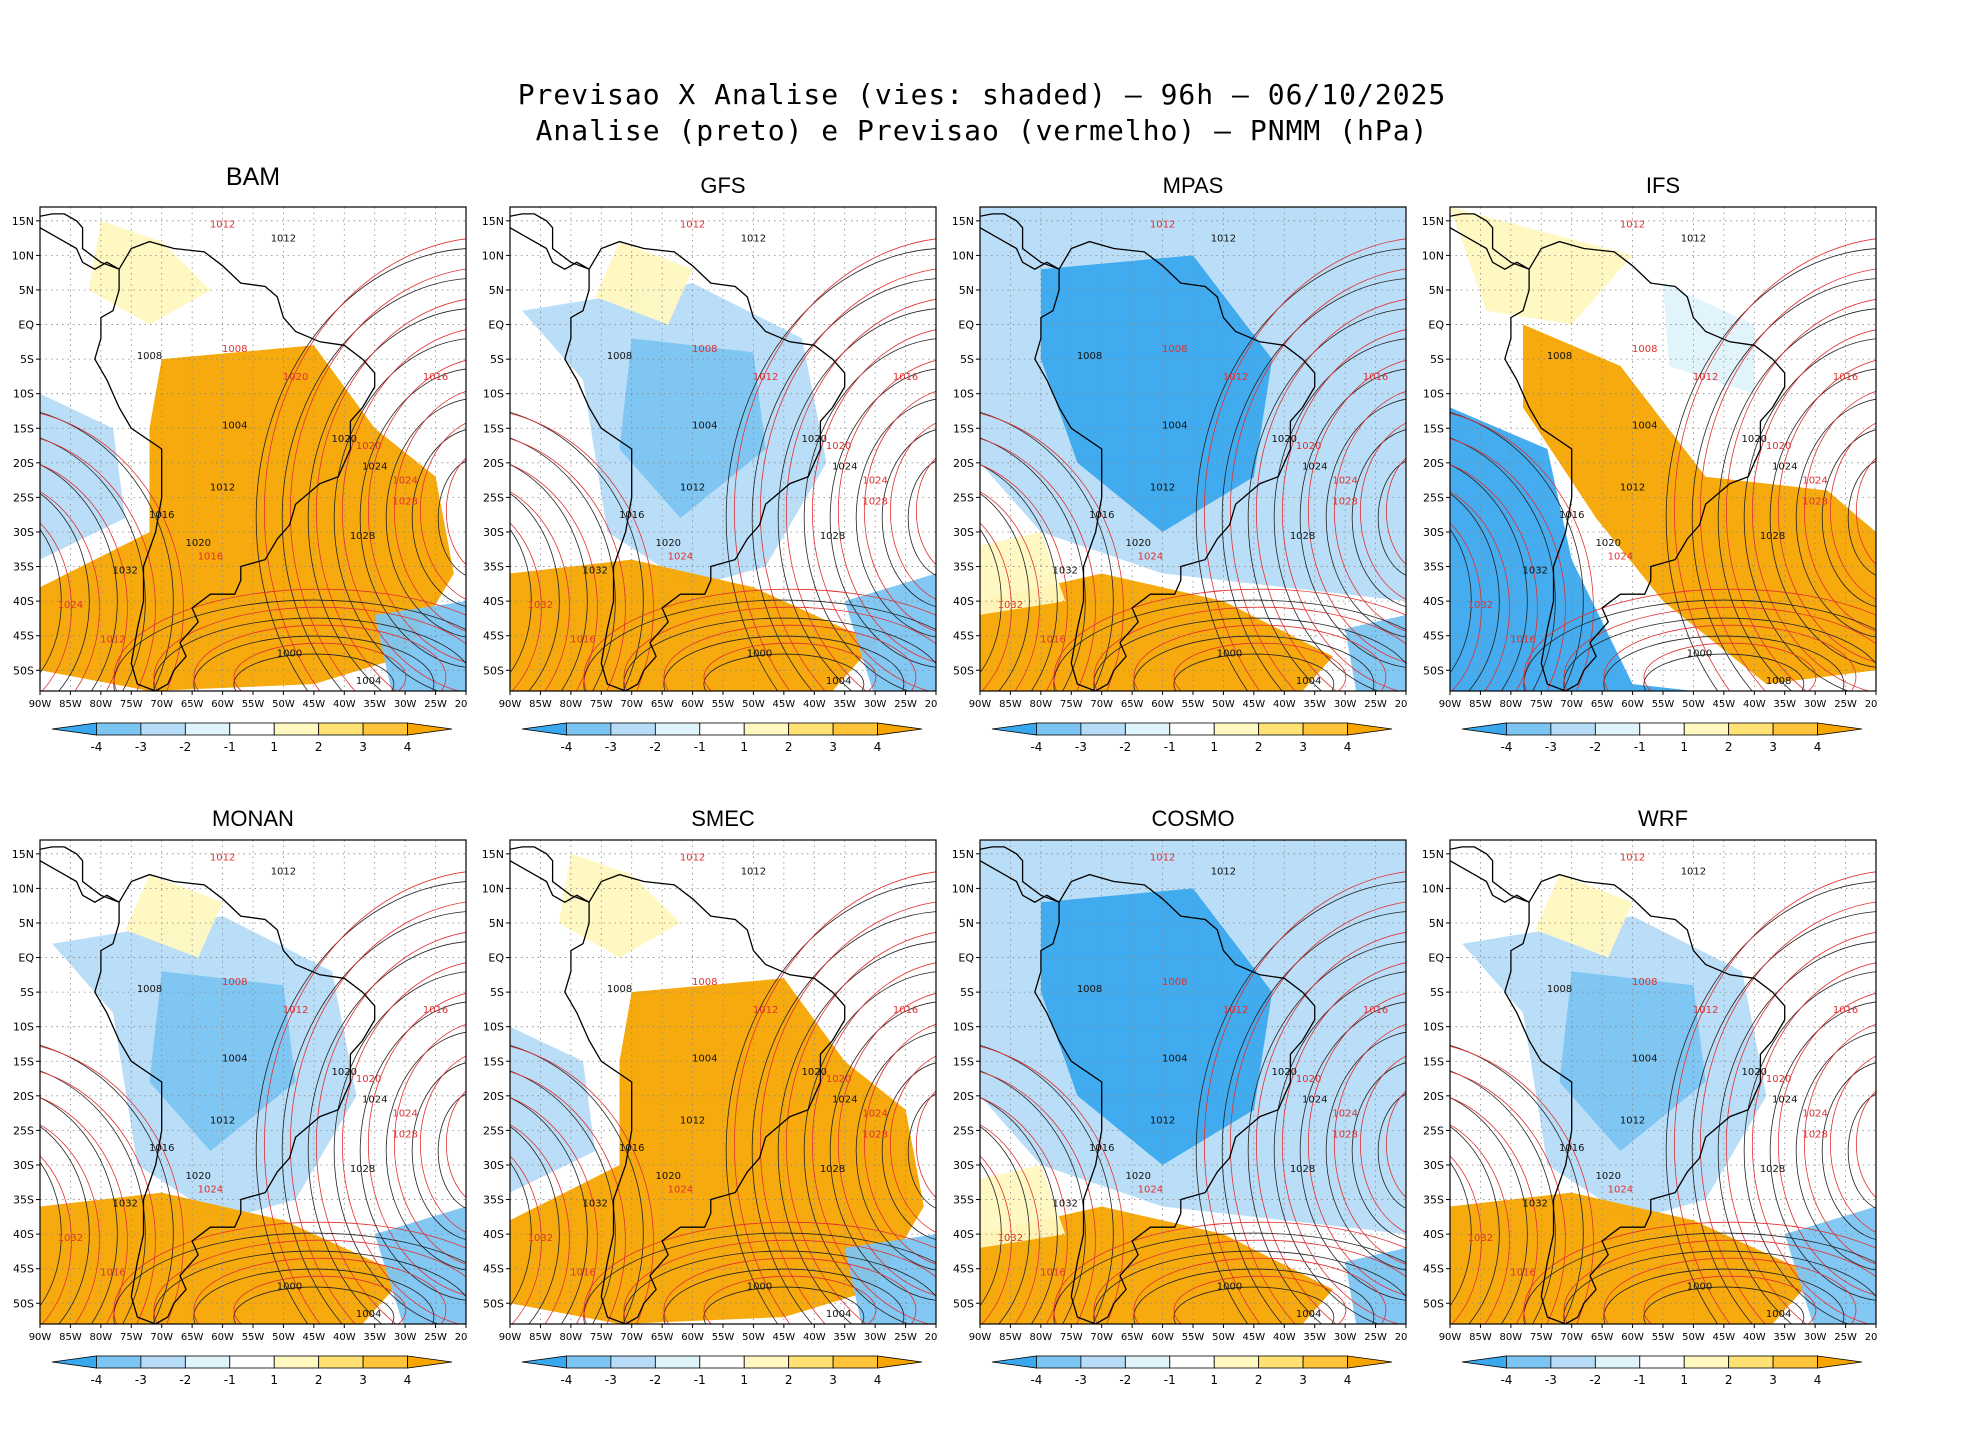 The height and width of the screenshot is (1436, 1964). I want to click on panel-title: IFS, so click(1663, 185).